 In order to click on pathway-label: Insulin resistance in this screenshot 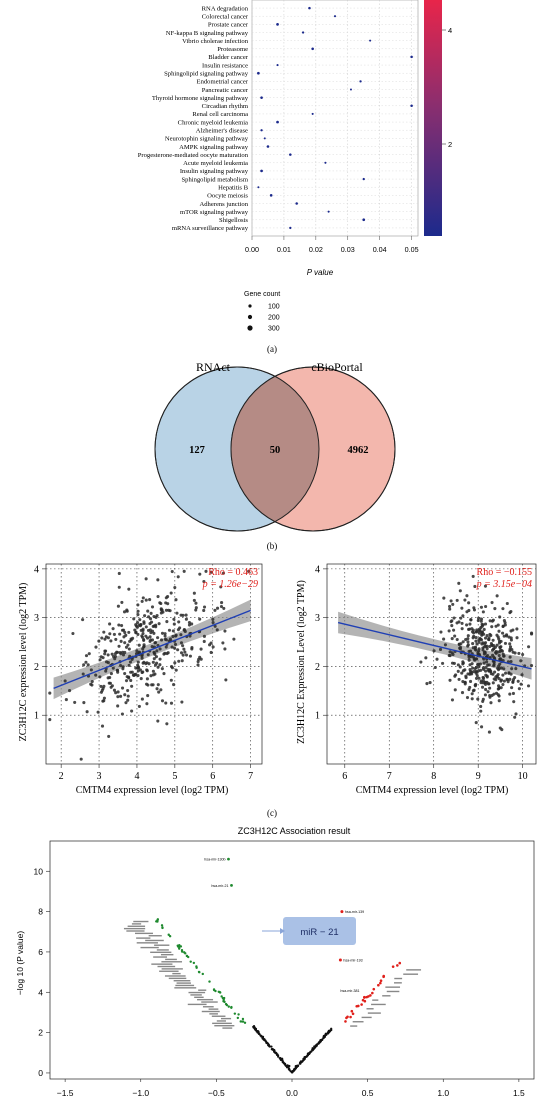, I will do `click(225, 65)`.